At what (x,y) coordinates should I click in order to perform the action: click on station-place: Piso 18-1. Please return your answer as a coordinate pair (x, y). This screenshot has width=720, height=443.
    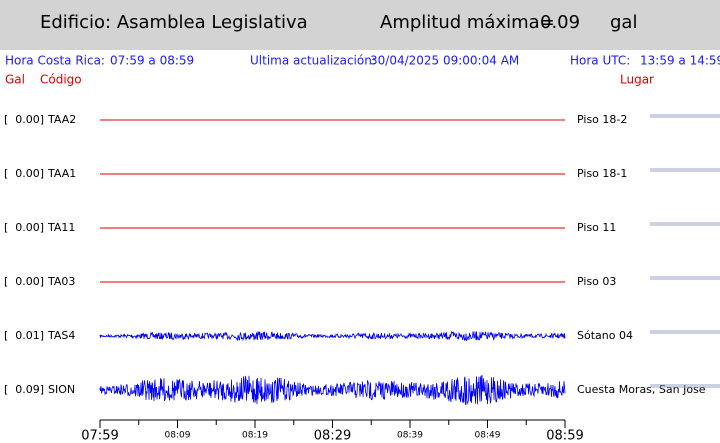
    Looking at the image, I should click on (602, 173).